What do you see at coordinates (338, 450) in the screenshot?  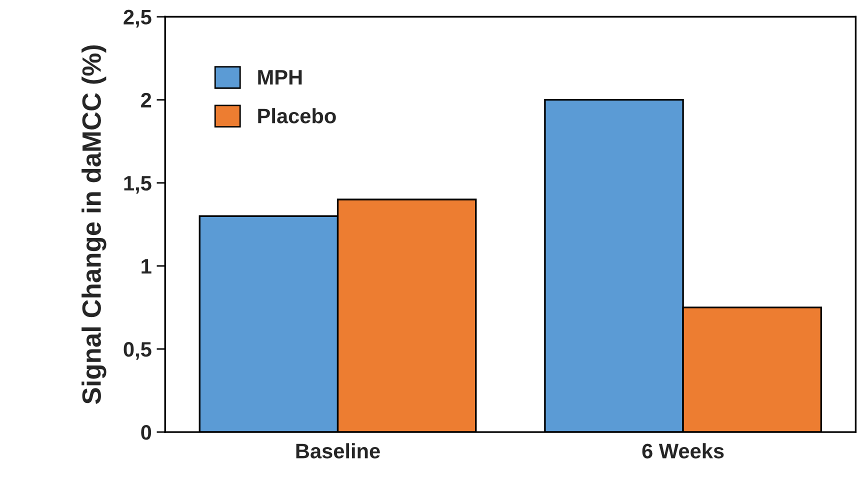 I see `x-tick-label: Baseline` at bounding box center [338, 450].